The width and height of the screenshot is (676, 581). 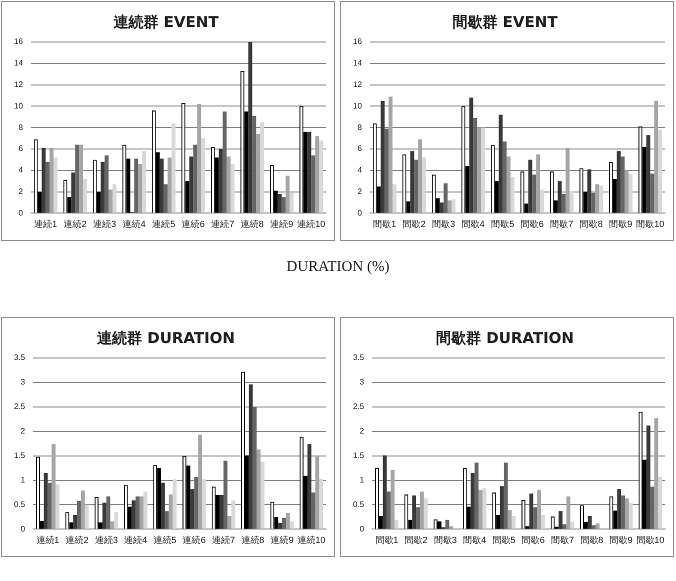 What do you see at coordinates (21, 213) in the screenshot?
I see `y-tick-label: 0` at bounding box center [21, 213].